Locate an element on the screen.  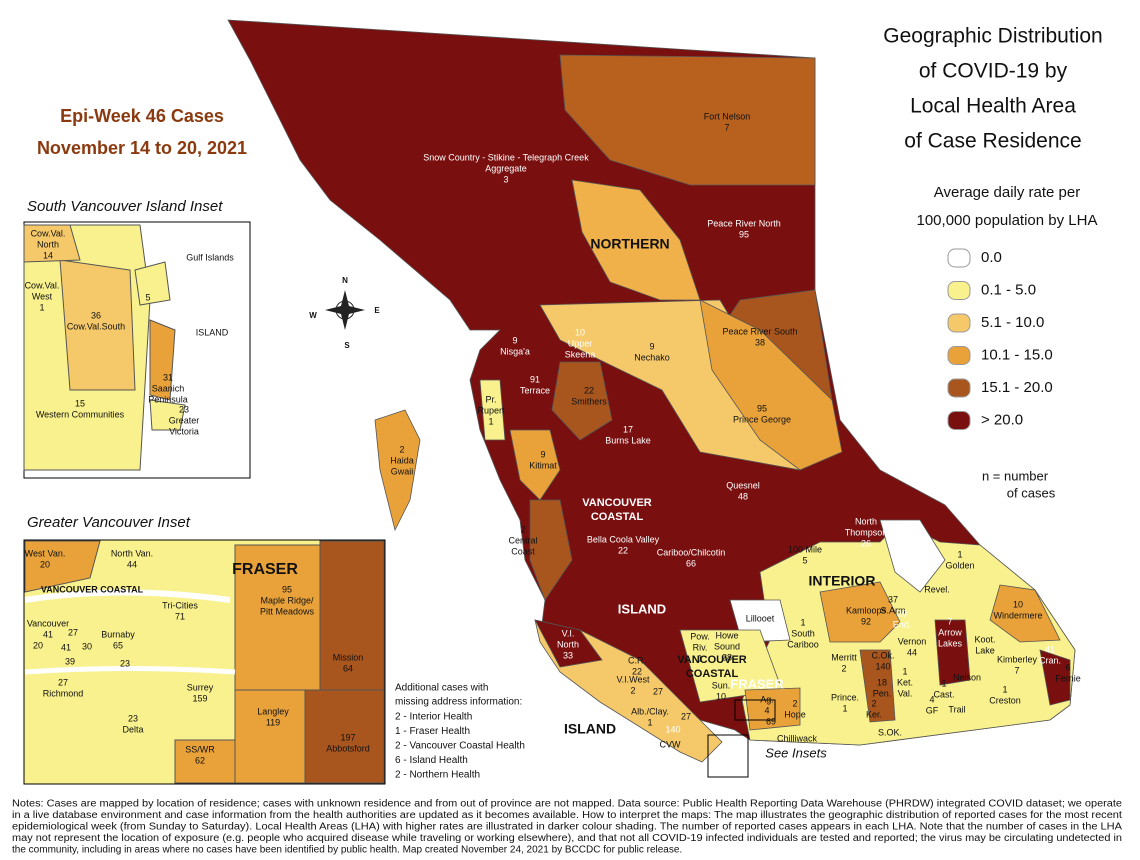
area-label: 31 is located at coordinates (168, 377).